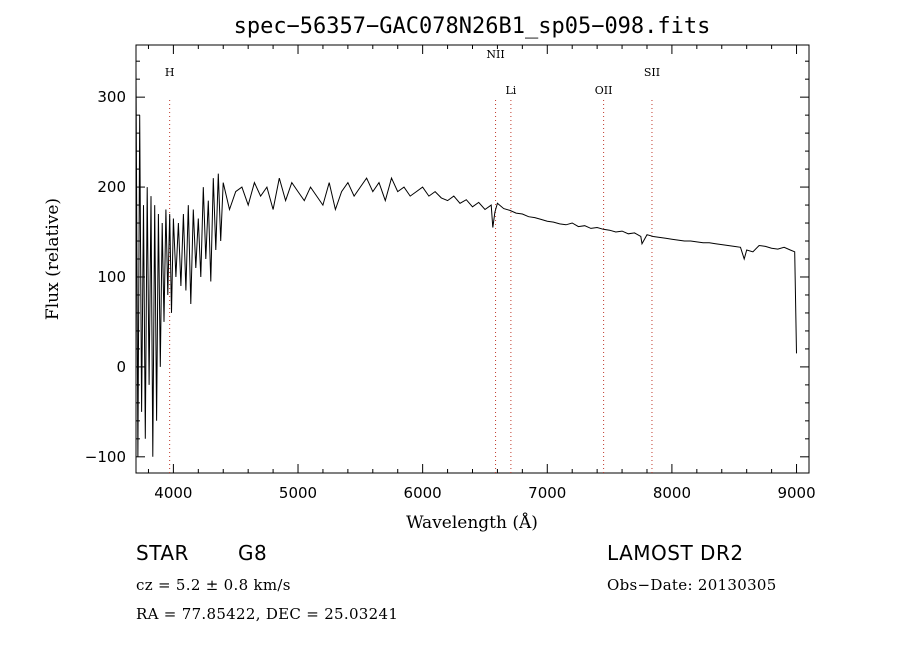 The height and width of the screenshot is (650, 900). I want to click on y-tick-label: 300, so click(111, 97).